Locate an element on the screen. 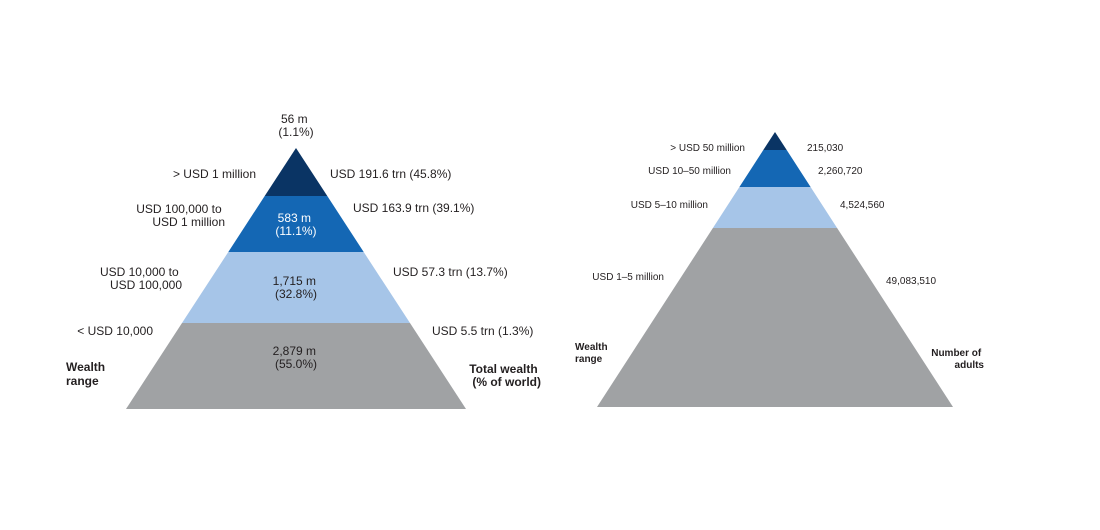 Image resolution: width=1100 pixels, height=530 pixels. pyramid1-tier2-range-label: USD 100,000 to USD 1 million is located at coordinates (180, 215).